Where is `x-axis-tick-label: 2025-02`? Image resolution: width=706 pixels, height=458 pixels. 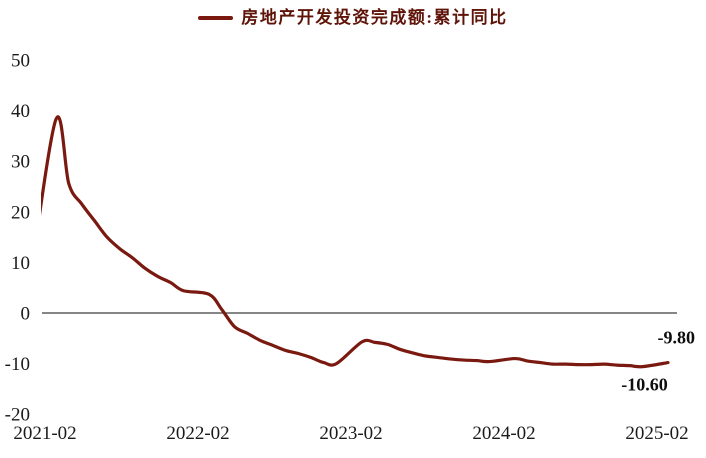 x-axis-tick-label: 2025-02 is located at coordinates (656, 433).